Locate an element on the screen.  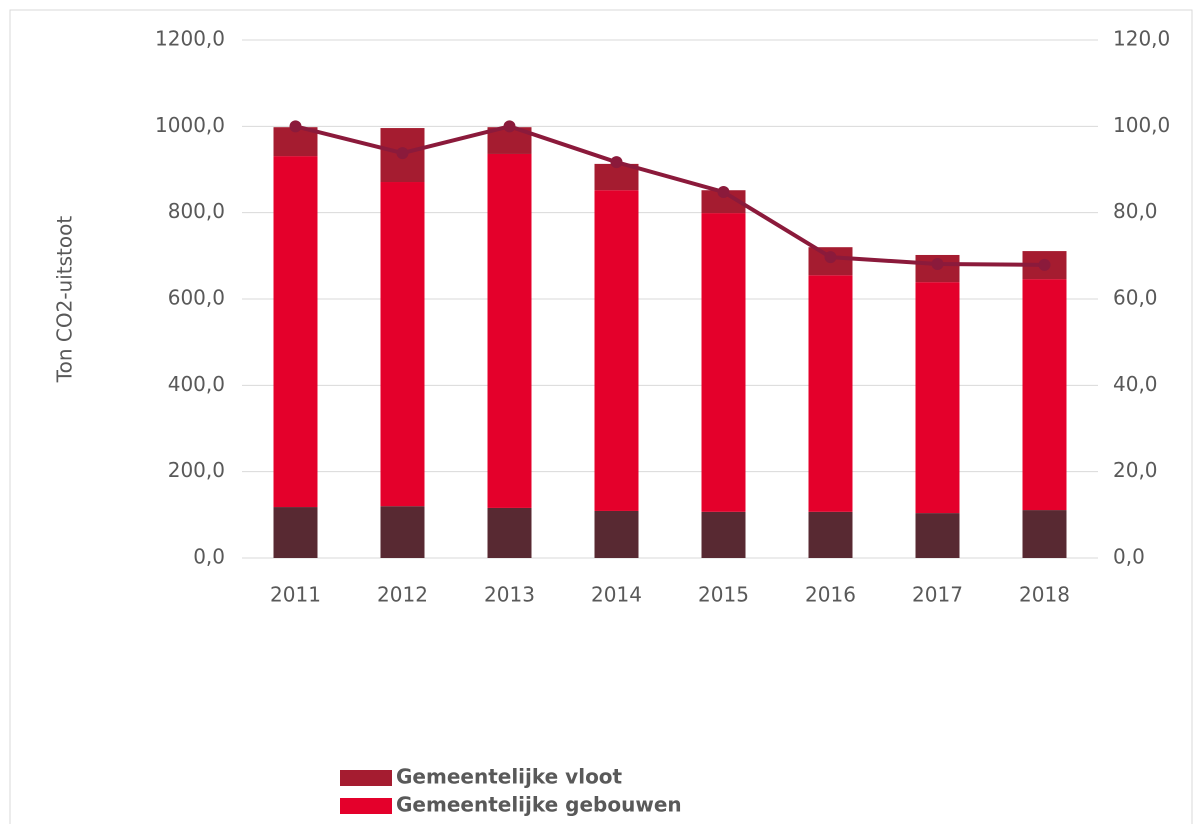
y-tick-label: 200,0 is located at coordinates (196, 470).